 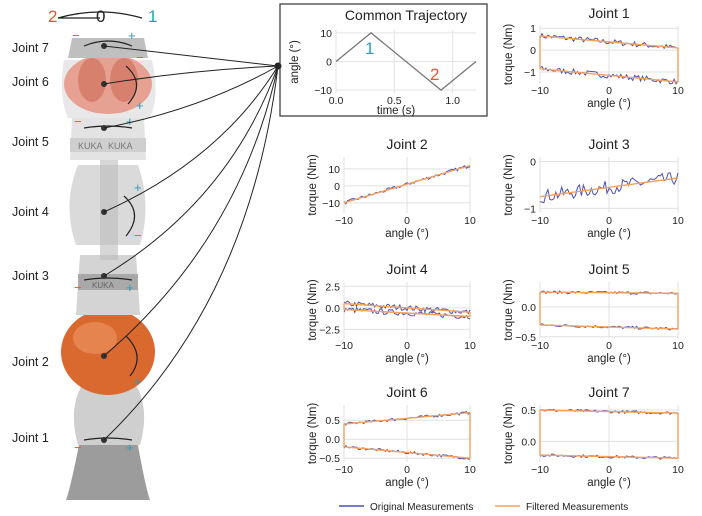 I want to click on joint-2-ytick-label: 10, so click(x=334, y=170).